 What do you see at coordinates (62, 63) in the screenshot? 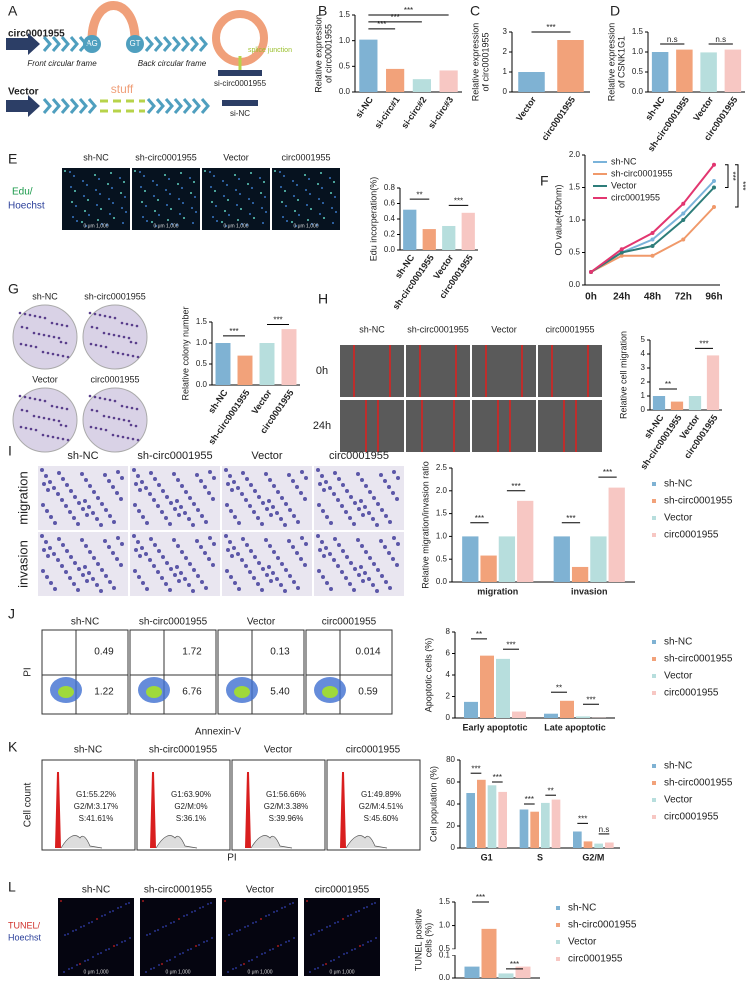
I see `front-label: Front circular frame` at bounding box center [62, 63].